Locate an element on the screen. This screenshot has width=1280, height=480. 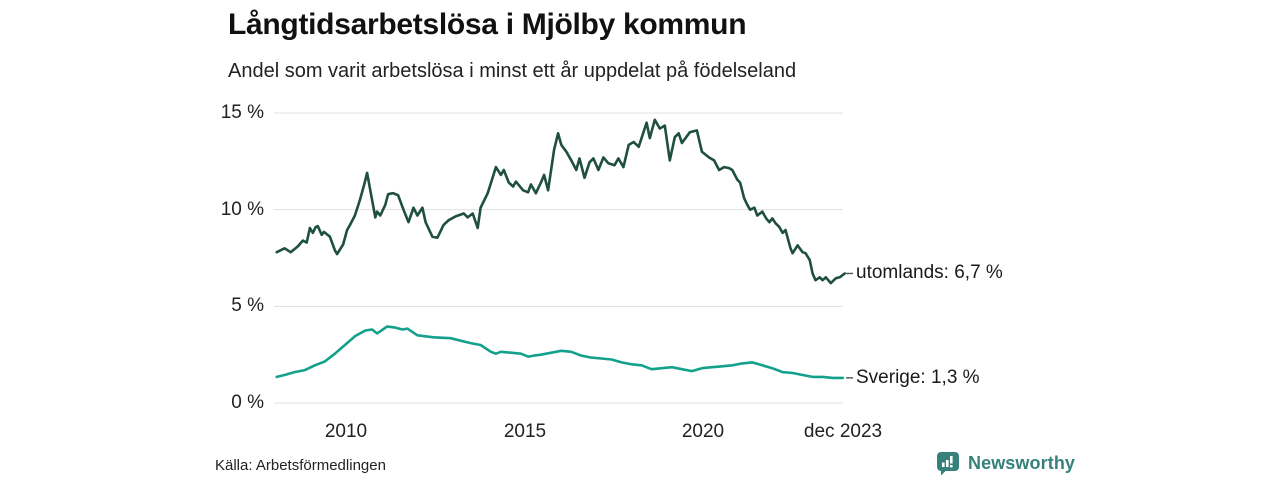
series-label-utomlands: utomlands: 6,7 % is located at coordinates (929, 272).